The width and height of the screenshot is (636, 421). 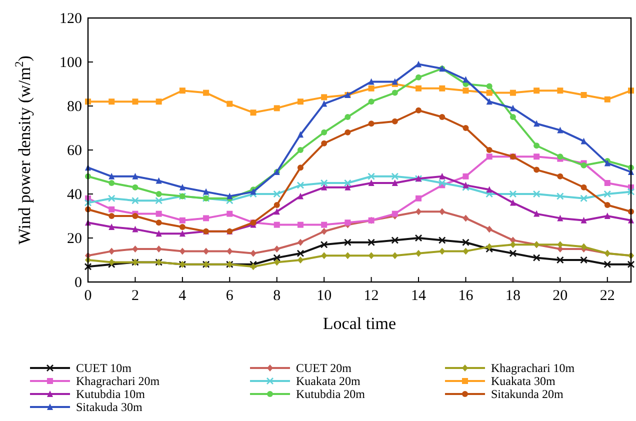 What do you see at coordinates (74, 107) in the screenshot?
I see `y-tick-label: 80` at bounding box center [74, 107].